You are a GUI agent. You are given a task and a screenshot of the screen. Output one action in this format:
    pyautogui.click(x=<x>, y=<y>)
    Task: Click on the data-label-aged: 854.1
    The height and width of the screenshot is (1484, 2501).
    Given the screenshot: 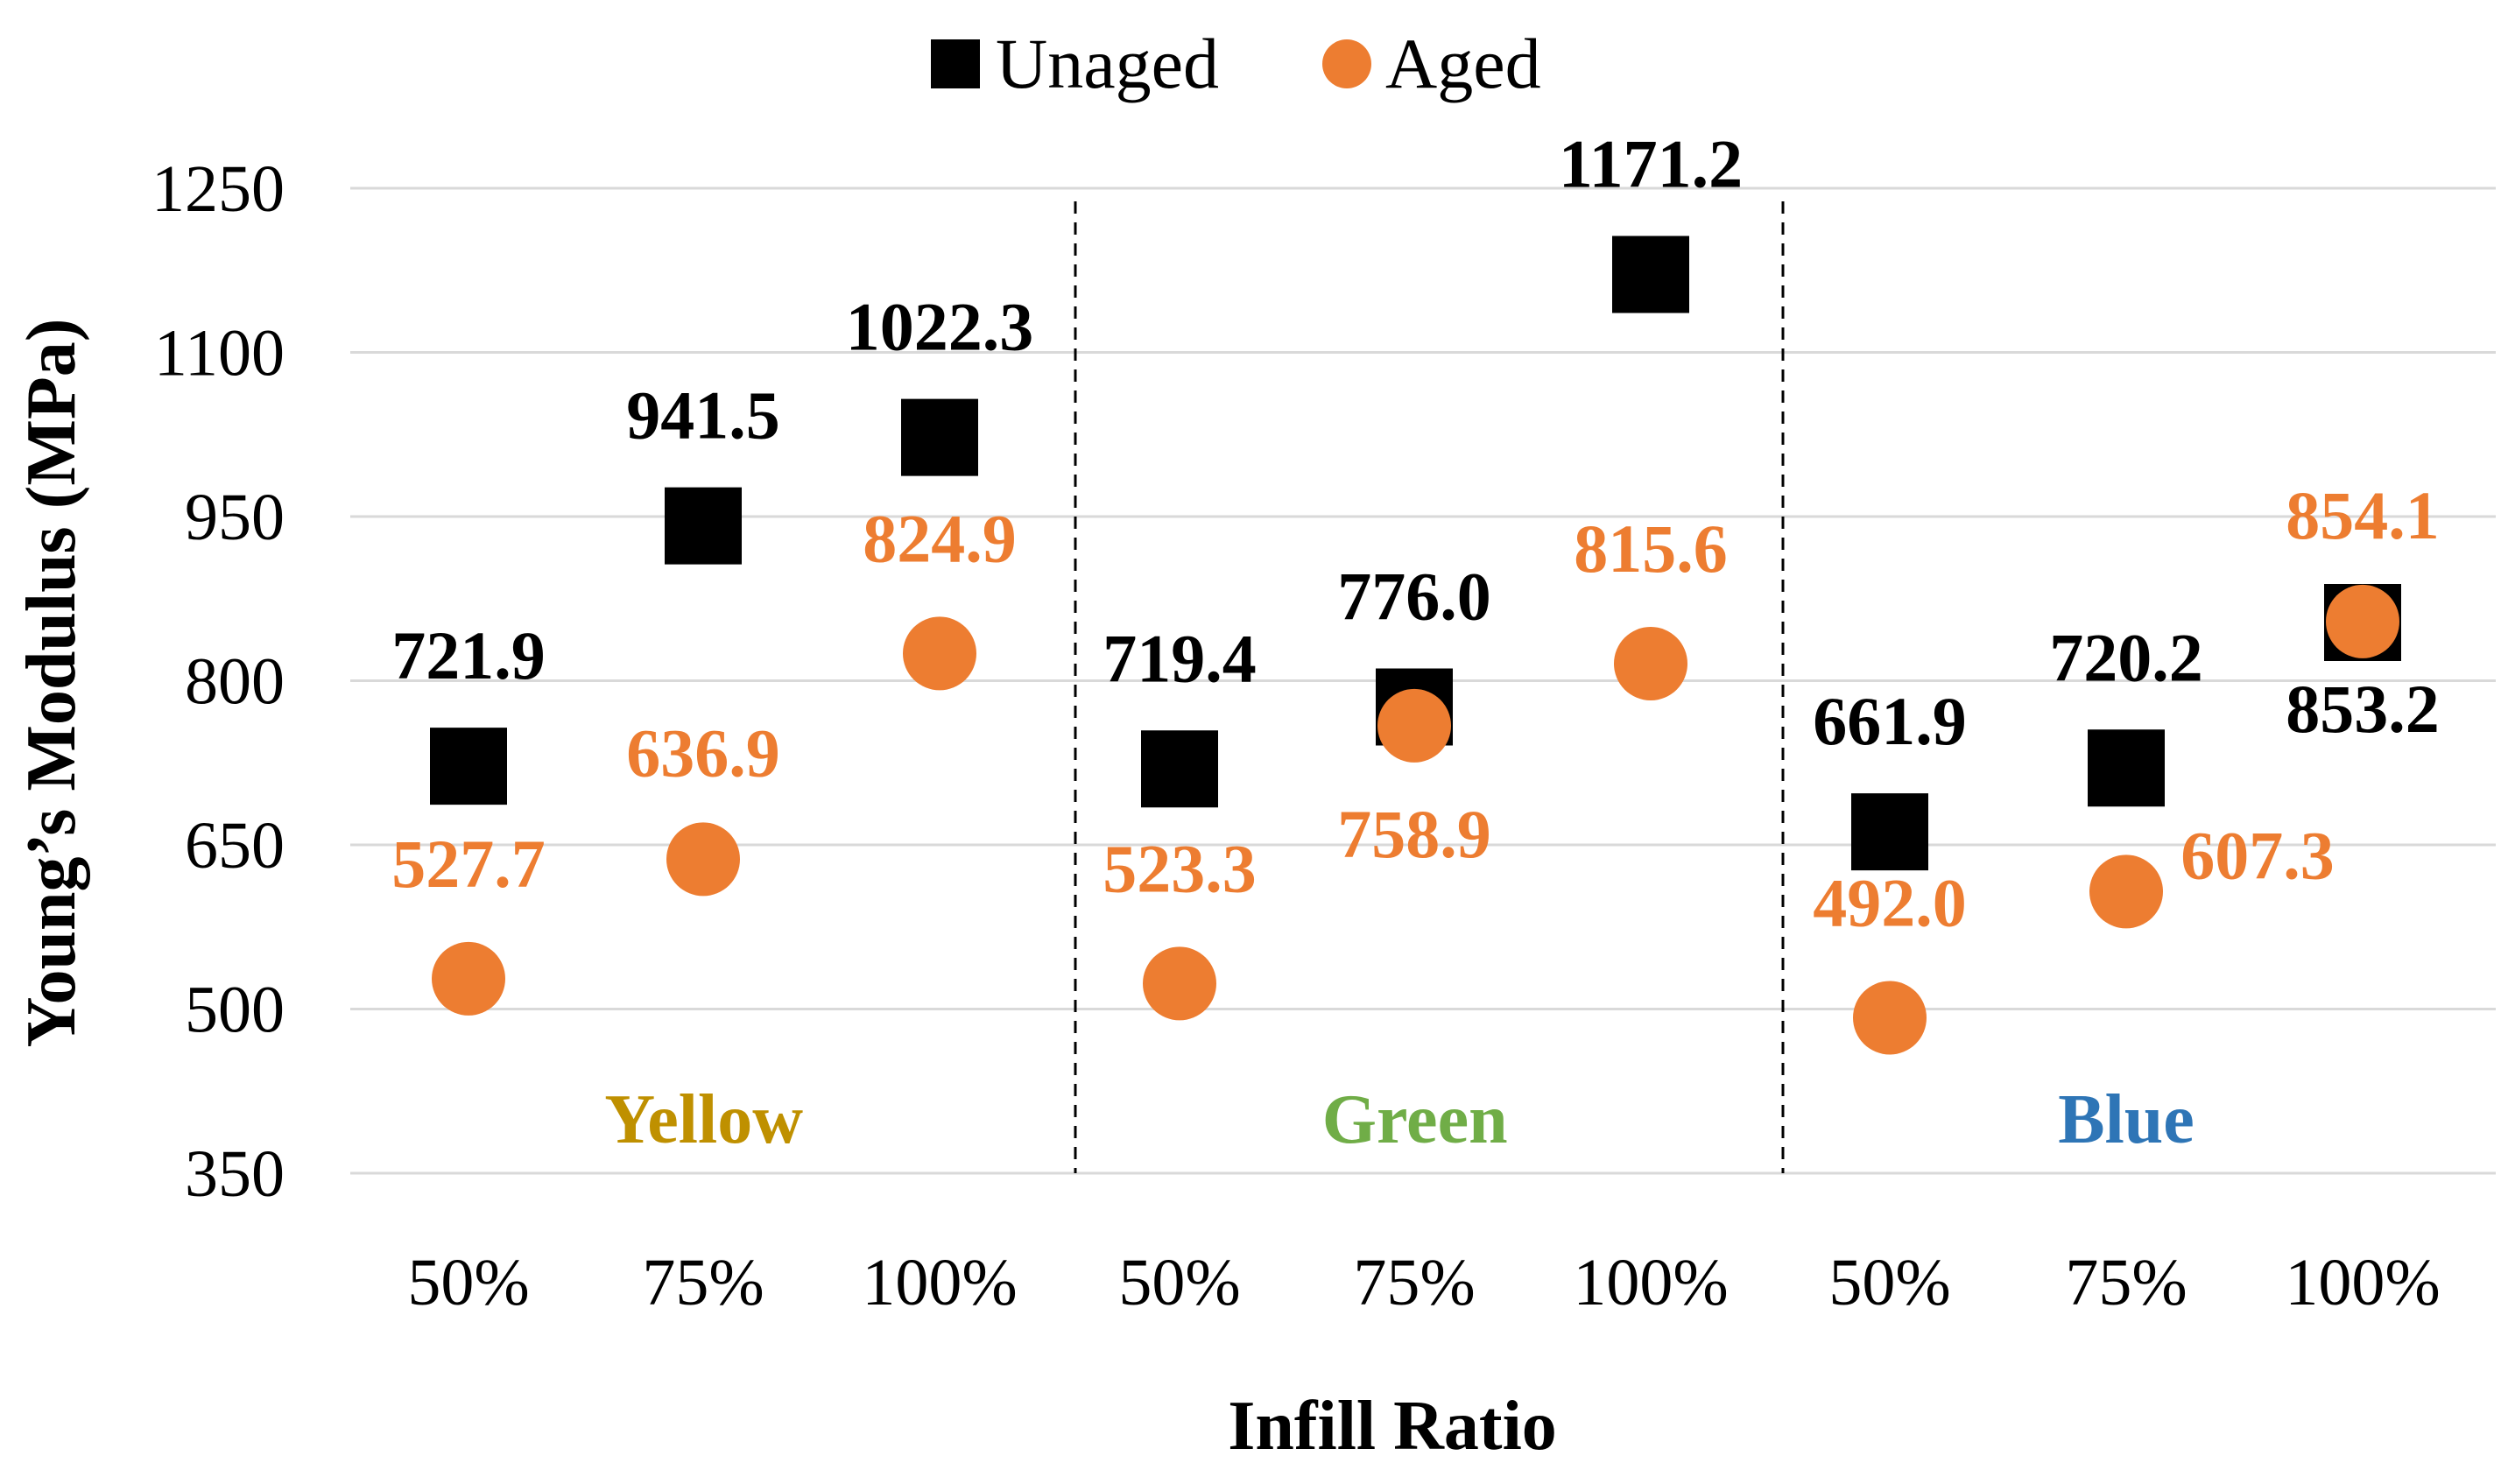 What is the action you would take?
    pyautogui.click(x=2363, y=515)
    